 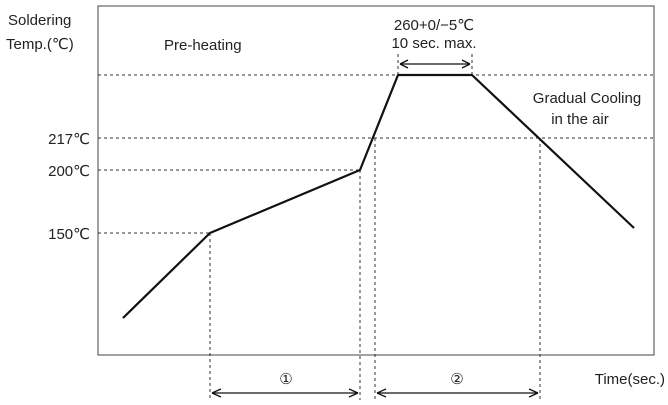 I want to click on temp-label-217: 217℃, so click(x=69, y=139).